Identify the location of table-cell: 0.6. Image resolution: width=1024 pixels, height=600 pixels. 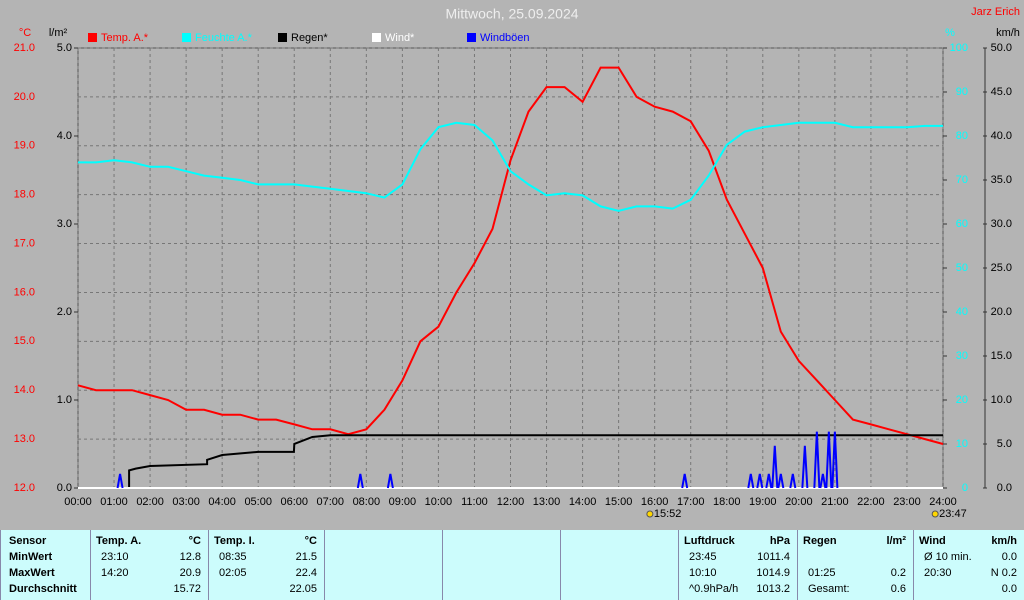
(898, 589).